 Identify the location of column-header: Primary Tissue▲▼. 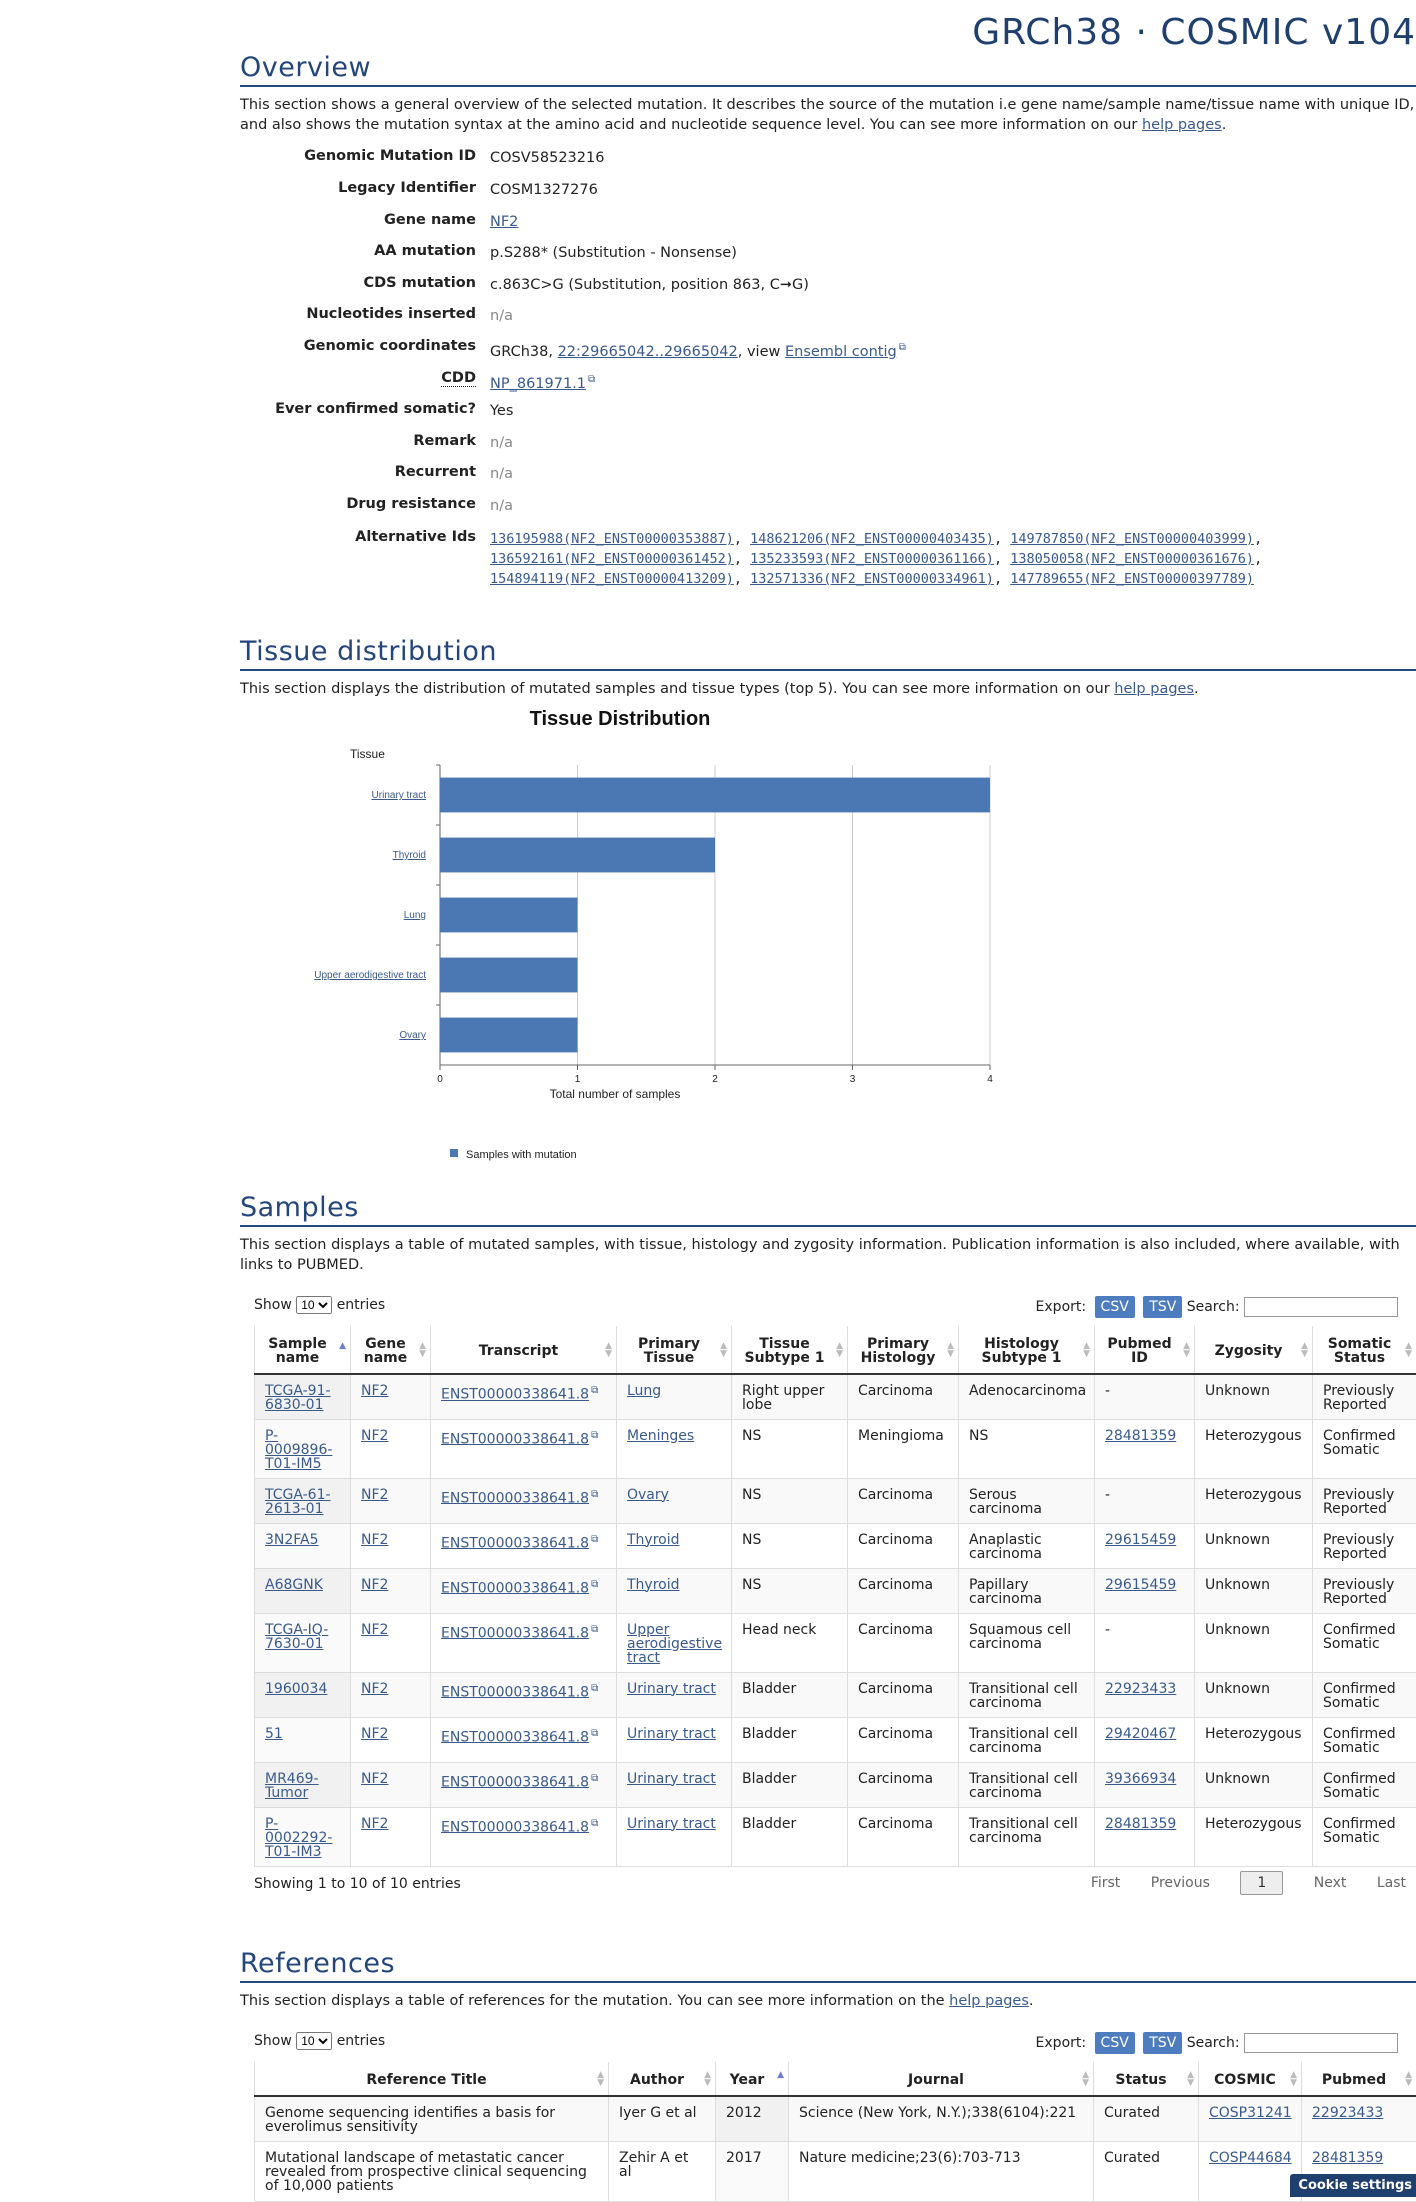
(674, 1350).